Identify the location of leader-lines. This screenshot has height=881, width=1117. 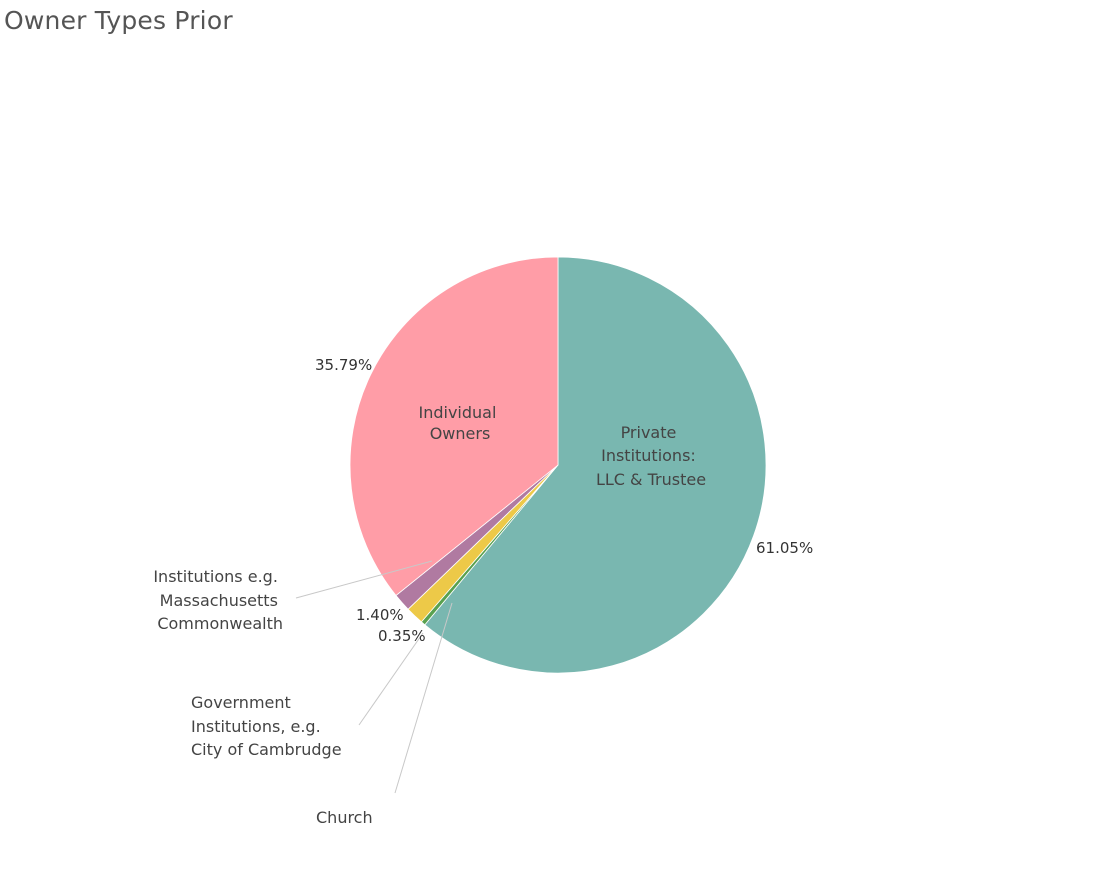
(374, 677).